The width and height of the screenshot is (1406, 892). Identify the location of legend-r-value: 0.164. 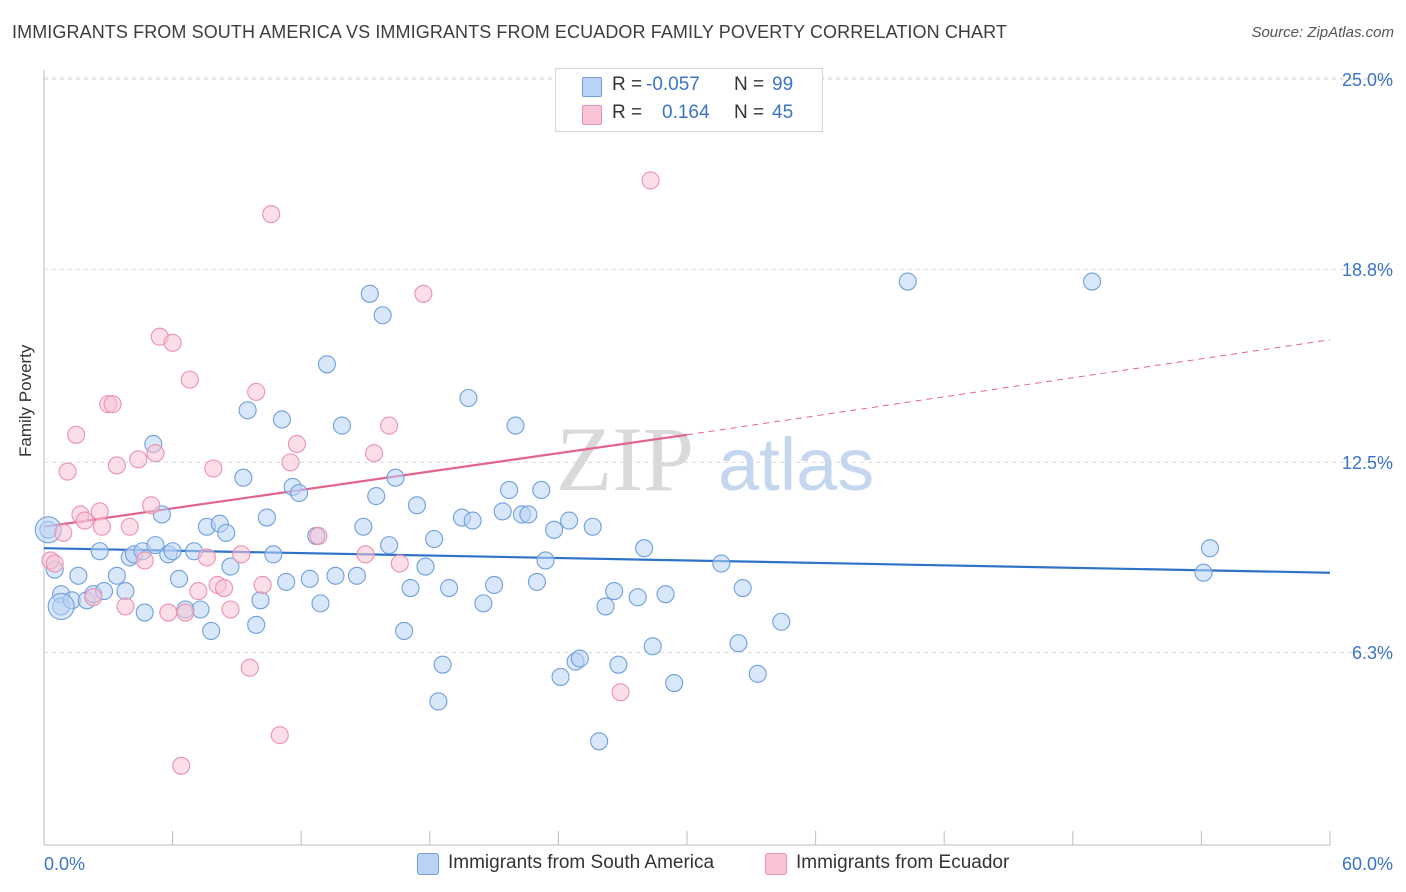
(686, 112).